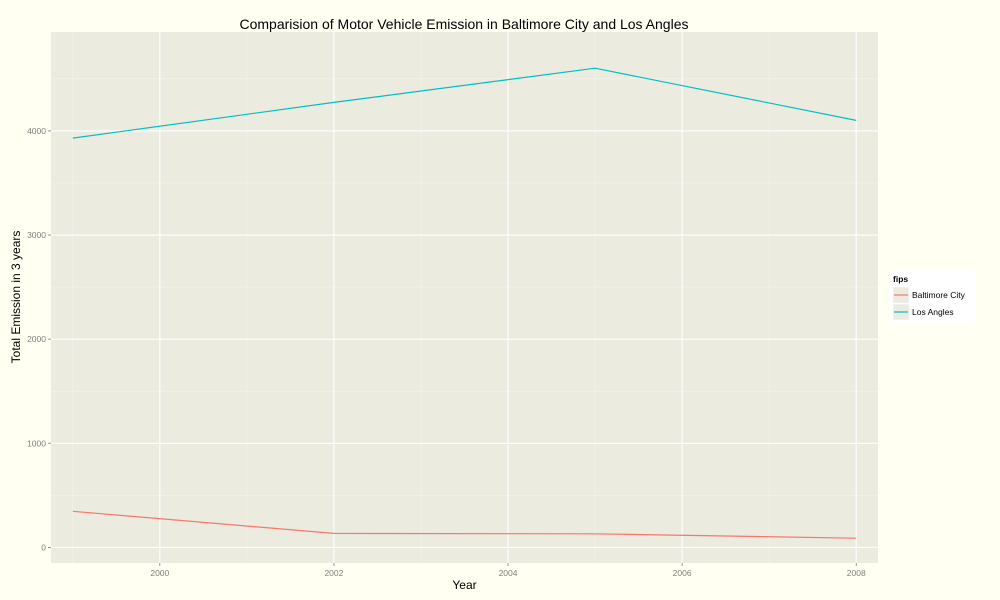 This screenshot has width=1000, height=600. I want to click on y-tick-label: 4000, so click(36, 131).